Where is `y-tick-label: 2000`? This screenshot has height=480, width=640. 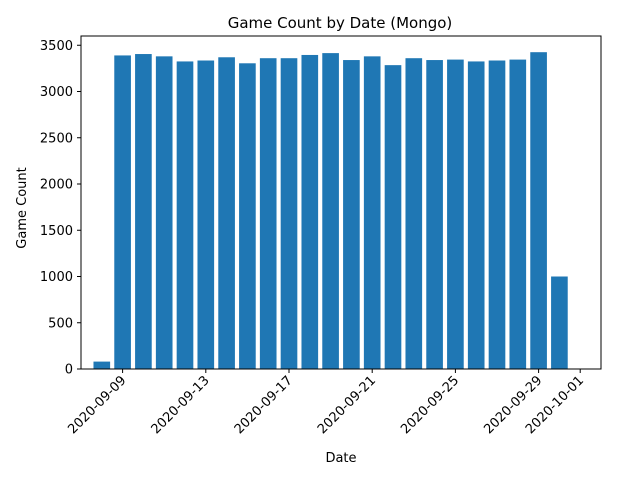
y-tick-label: 2000 is located at coordinates (56, 185).